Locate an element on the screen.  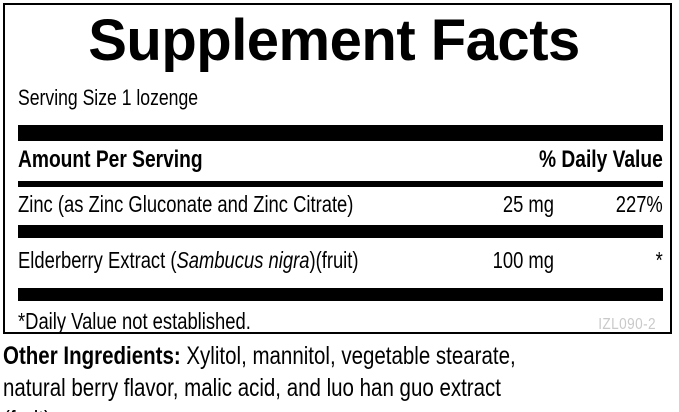
nutrient-amount-zinc: 25 mg is located at coordinates (528, 204).